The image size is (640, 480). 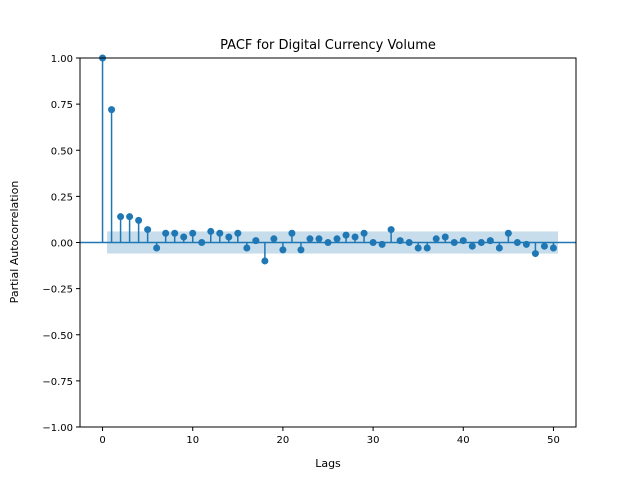 I want to click on x-axis-label: Lags, so click(x=328, y=463).